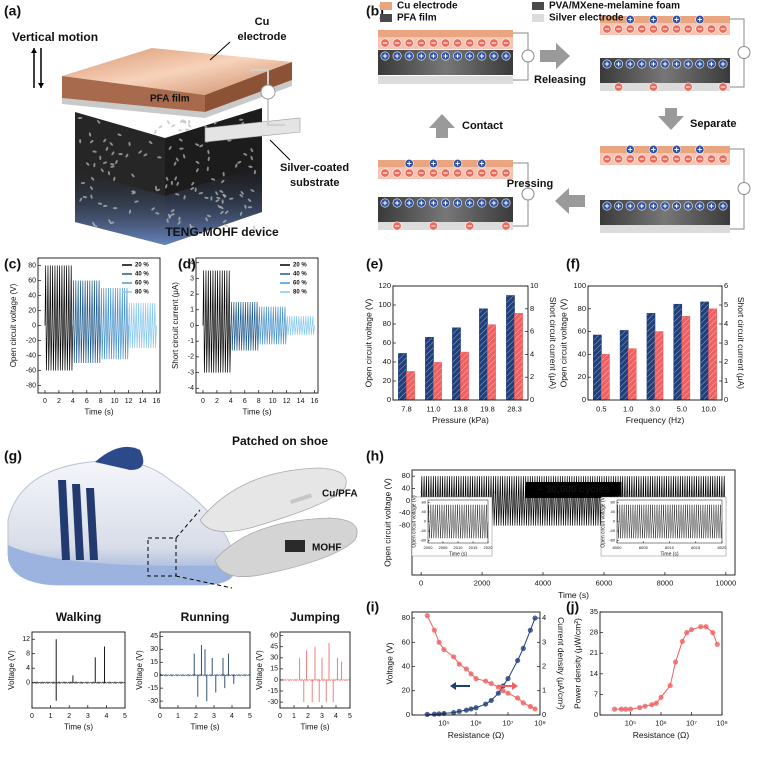 This screenshot has width=760, height=769. What do you see at coordinates (191, 357) in the screenshot?
I see `y-tick-label: -2` at bounding box center [191, 357].